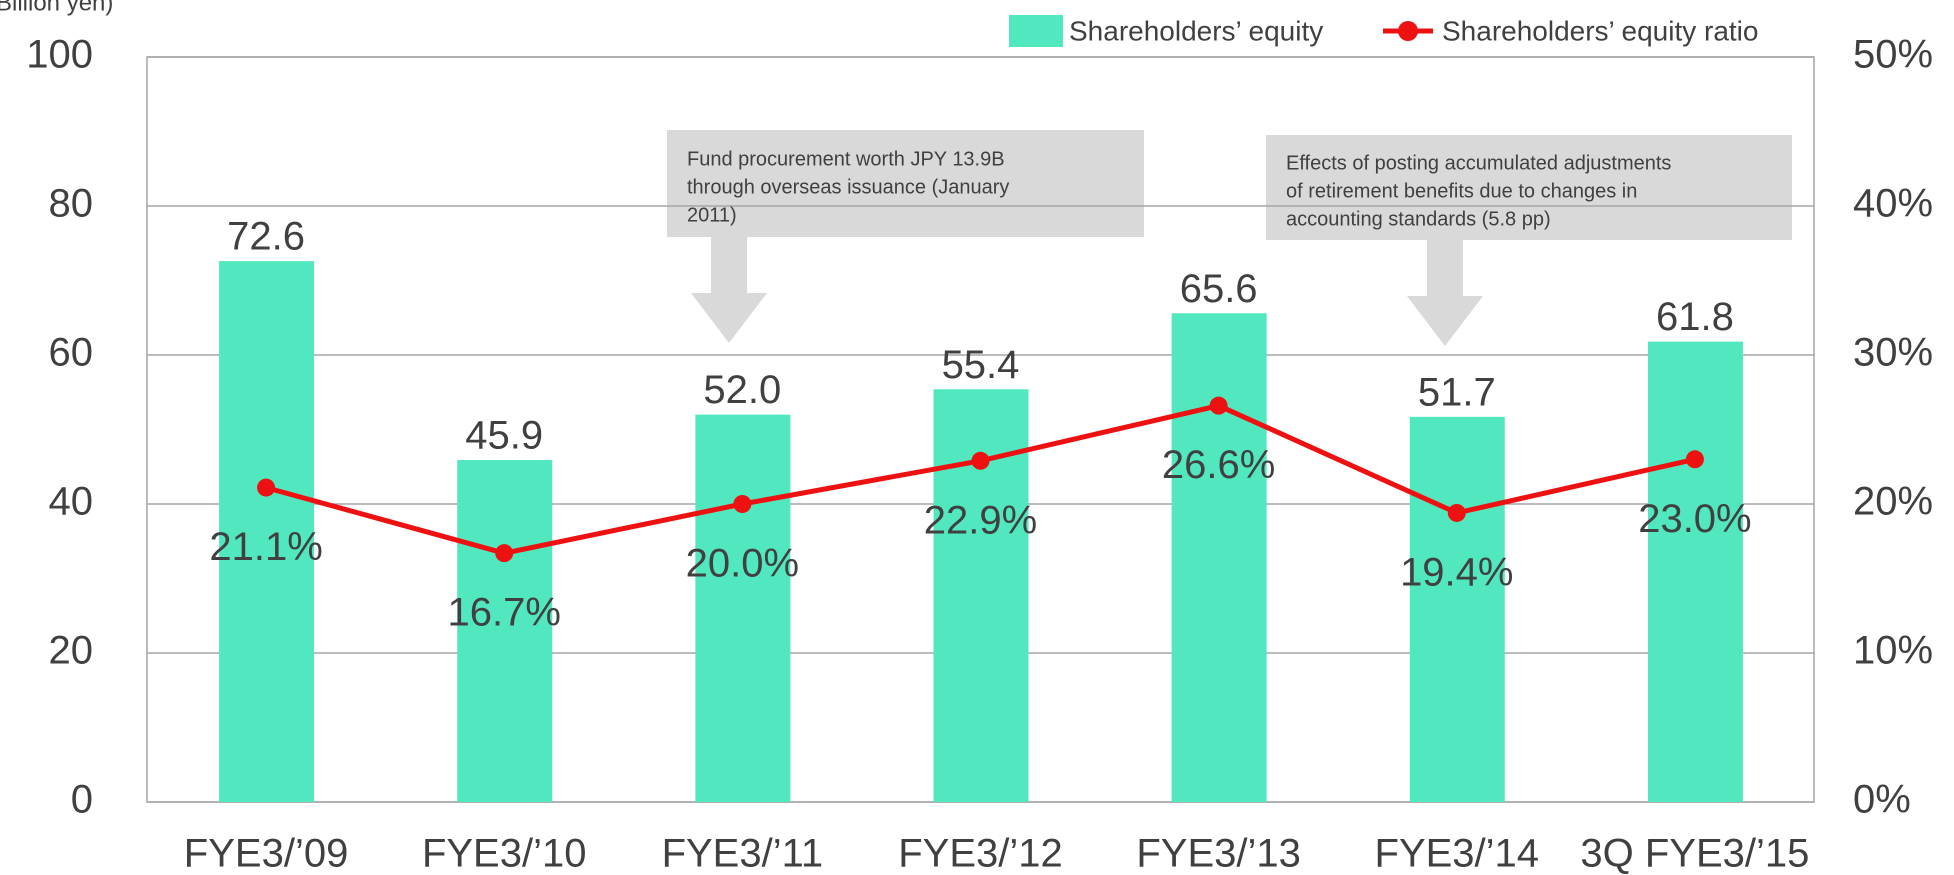  What do you see at coordinates (1893, 55) in the screenshot?
I see `y2-tick-label: 50%` at bounding box center [1893, 55].